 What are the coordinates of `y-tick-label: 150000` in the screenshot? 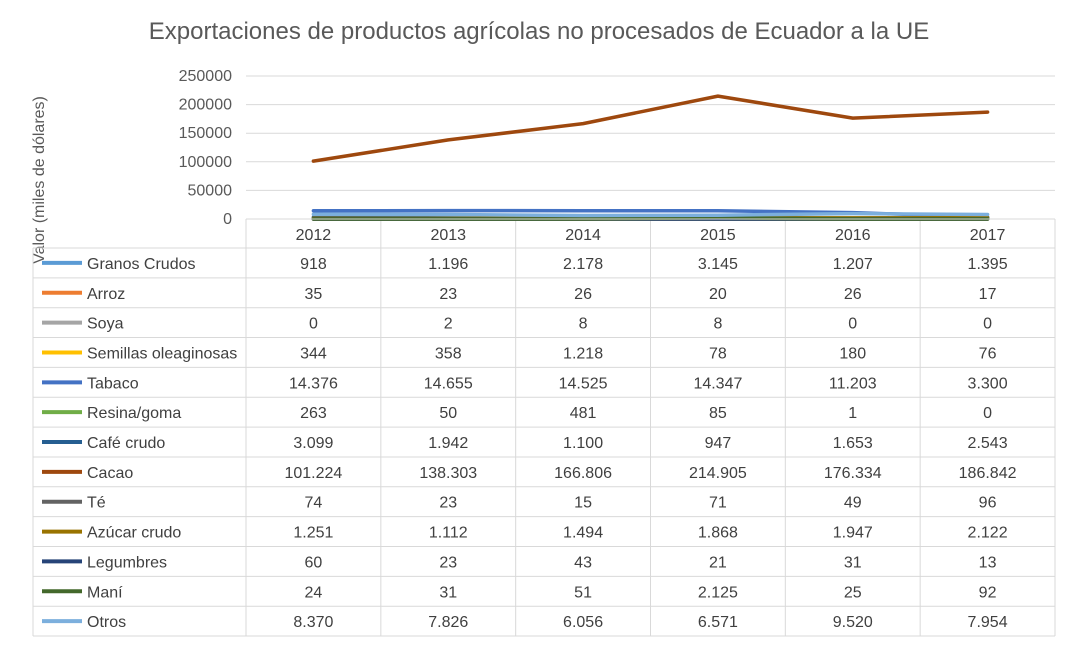 It's located at (205, 133).